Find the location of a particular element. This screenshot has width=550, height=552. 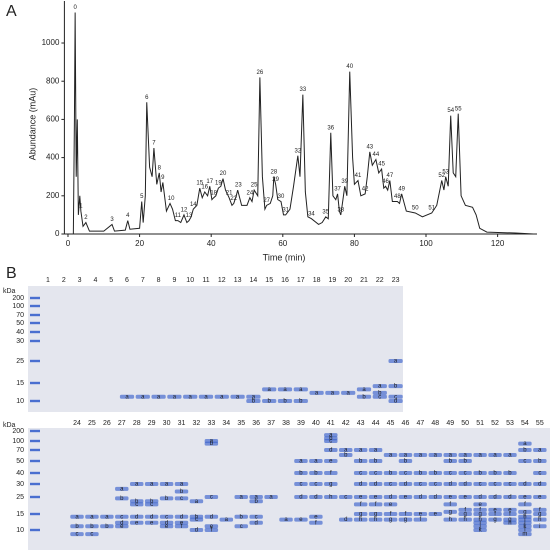

lane-label: 22 is located at coordinates (380, 280).